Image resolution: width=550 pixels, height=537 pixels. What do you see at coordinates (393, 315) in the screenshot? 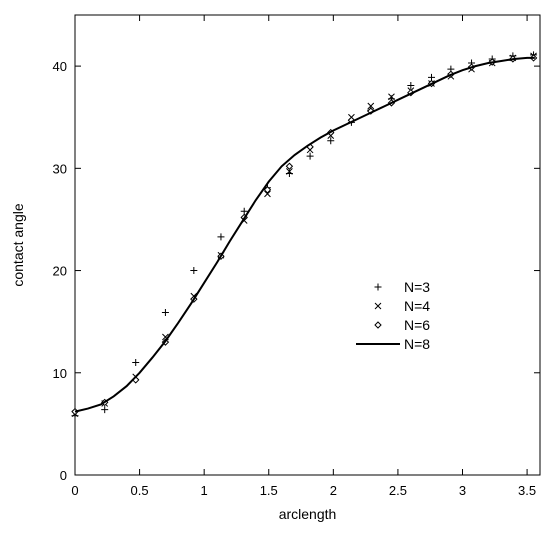
I see `legend: N=3 N=4 N=6 N=8` at bounding box center [393, 315].